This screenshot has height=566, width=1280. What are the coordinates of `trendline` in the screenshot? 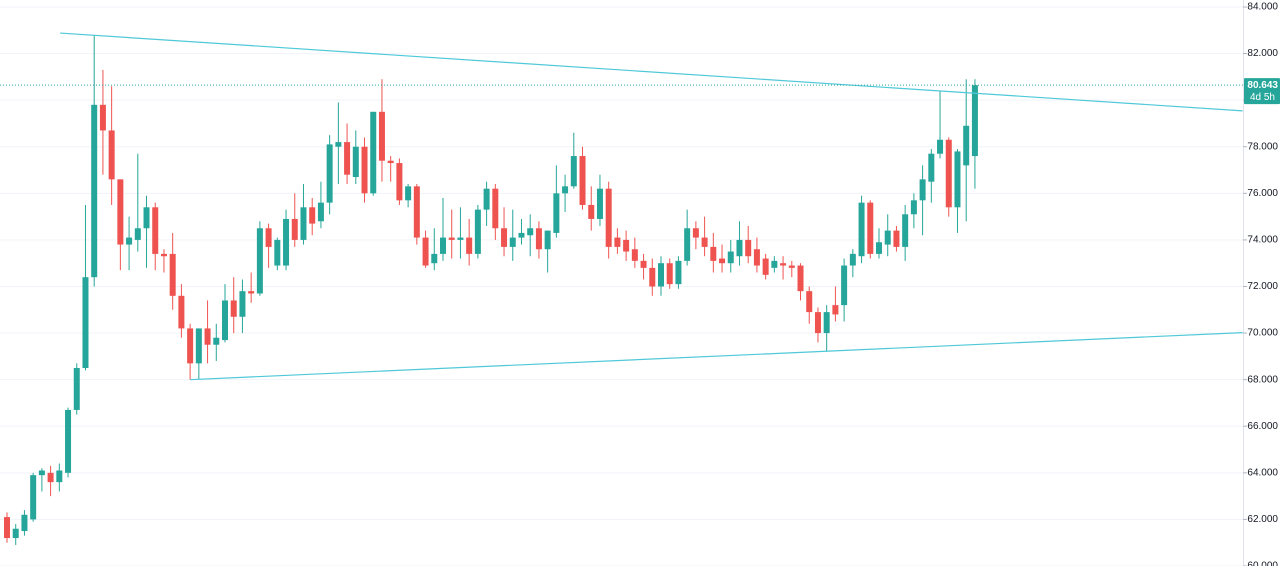 It's located at (651, 72).